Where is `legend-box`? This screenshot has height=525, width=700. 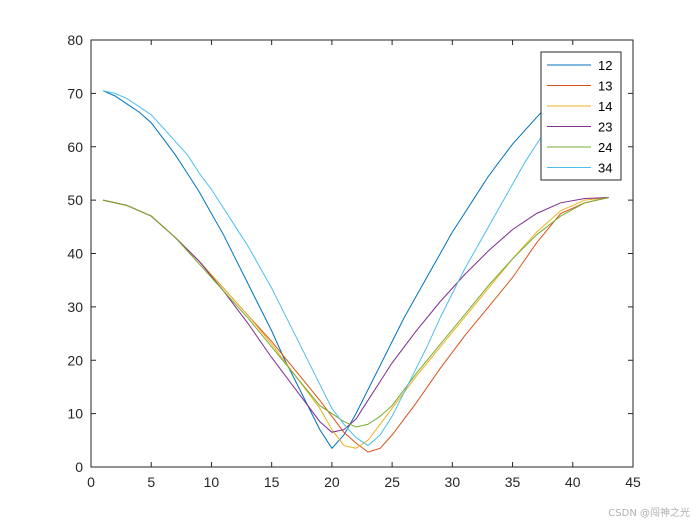 legend-box is located at coordinates (581, 116).